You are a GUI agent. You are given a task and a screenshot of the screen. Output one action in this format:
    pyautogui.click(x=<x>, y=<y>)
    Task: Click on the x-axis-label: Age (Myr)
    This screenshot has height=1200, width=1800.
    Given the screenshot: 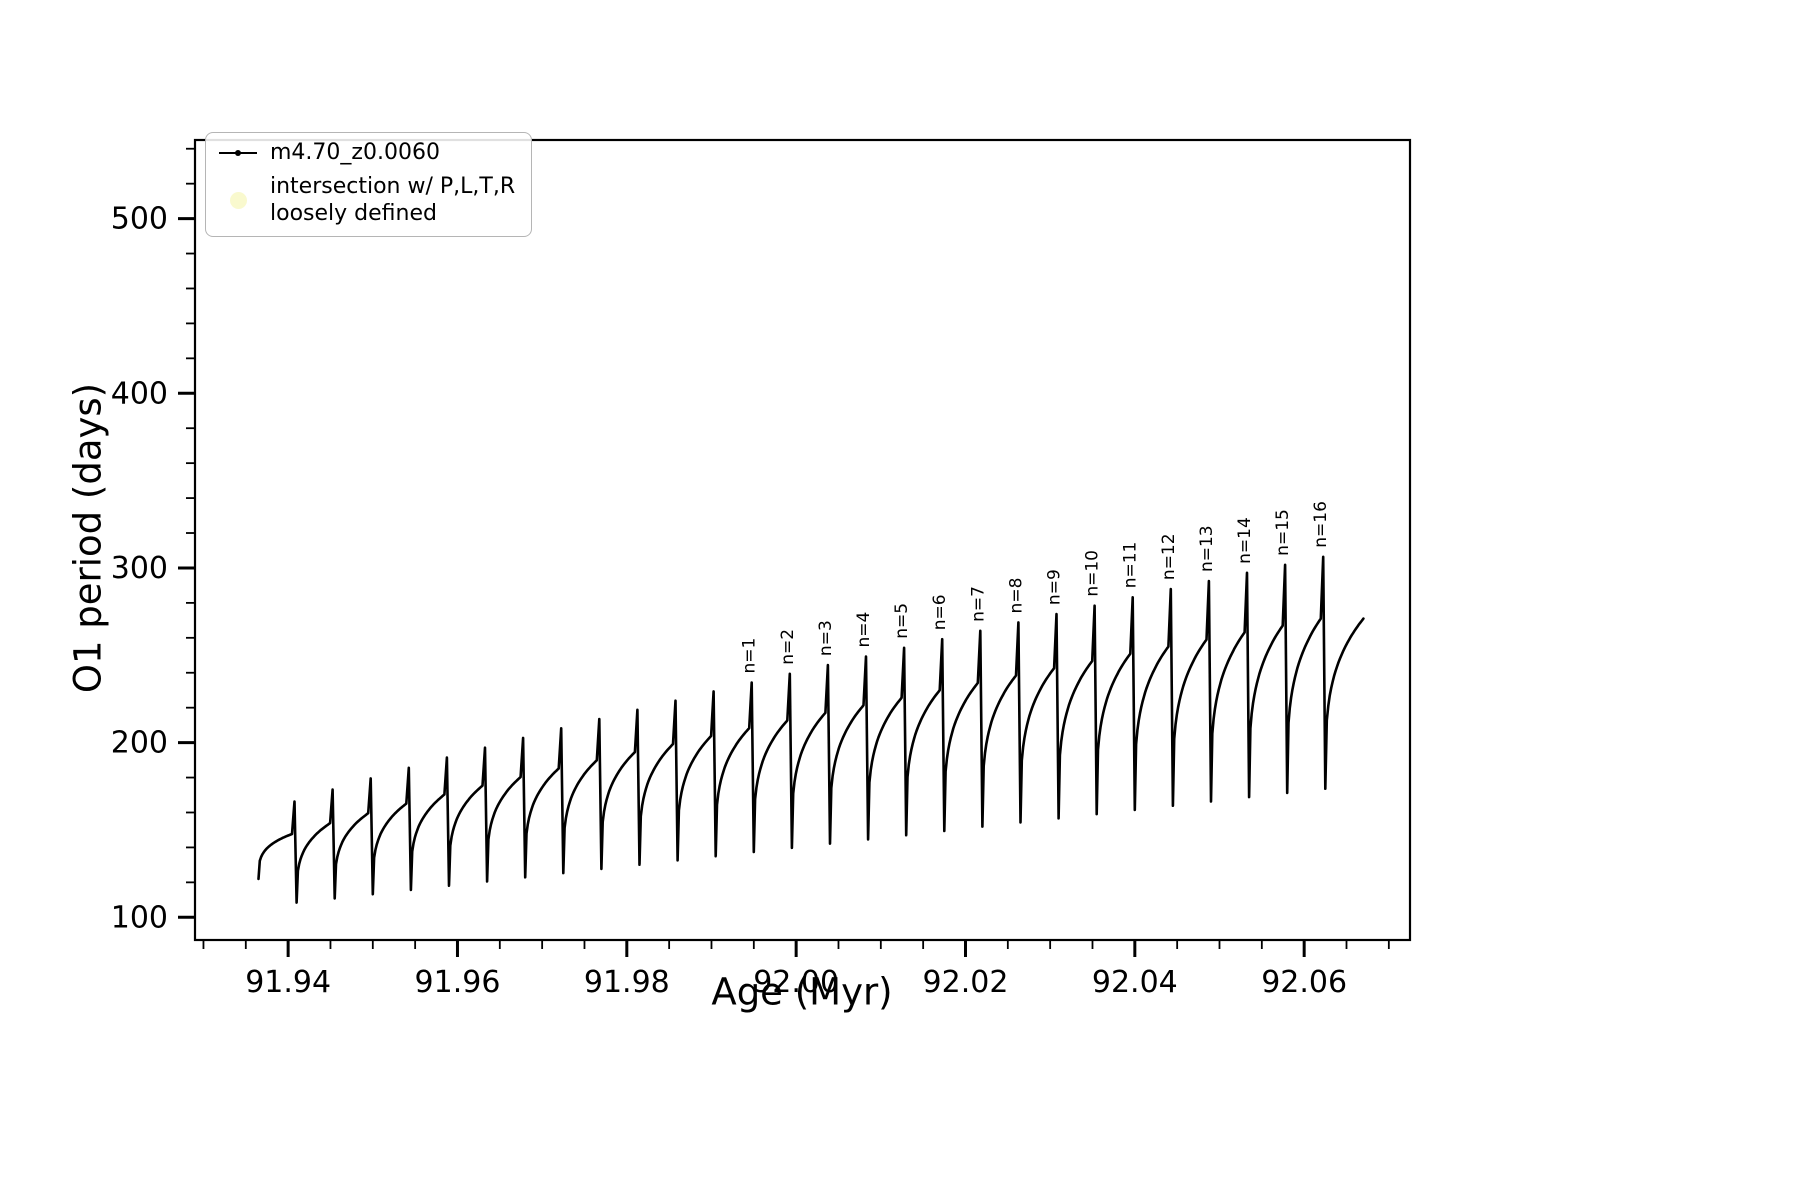 What is the action you would take?
    pyautogui.click(x=802, y=992)
    